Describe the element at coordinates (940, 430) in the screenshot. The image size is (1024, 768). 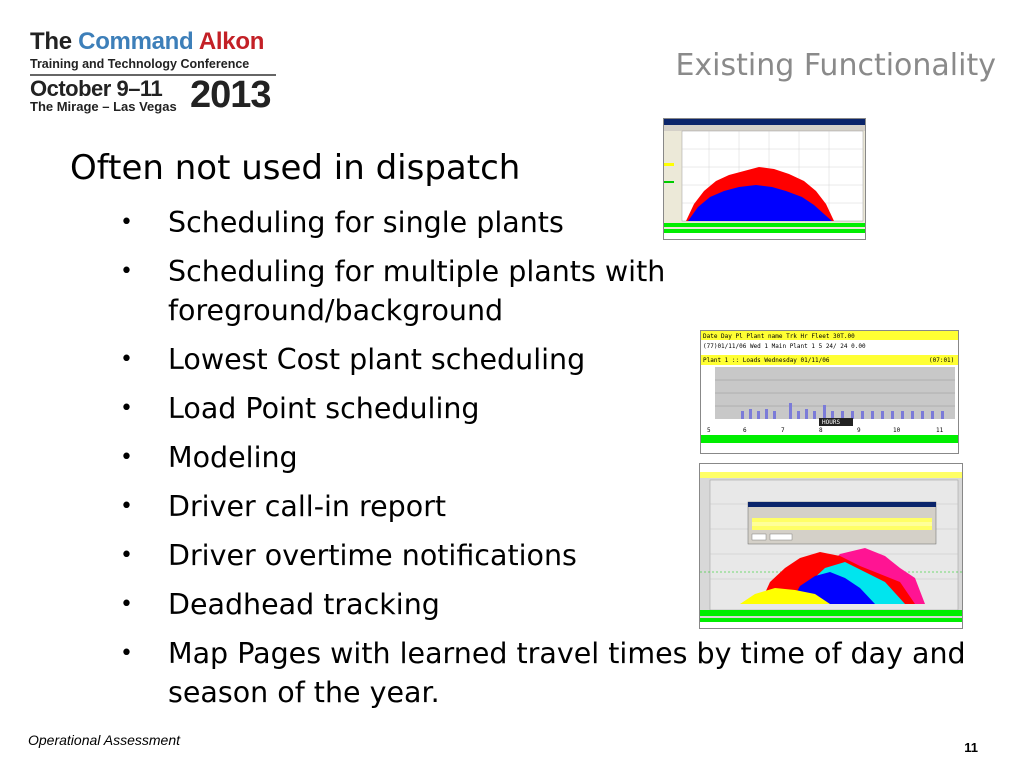
I see `hour-tick: 11` at that location.